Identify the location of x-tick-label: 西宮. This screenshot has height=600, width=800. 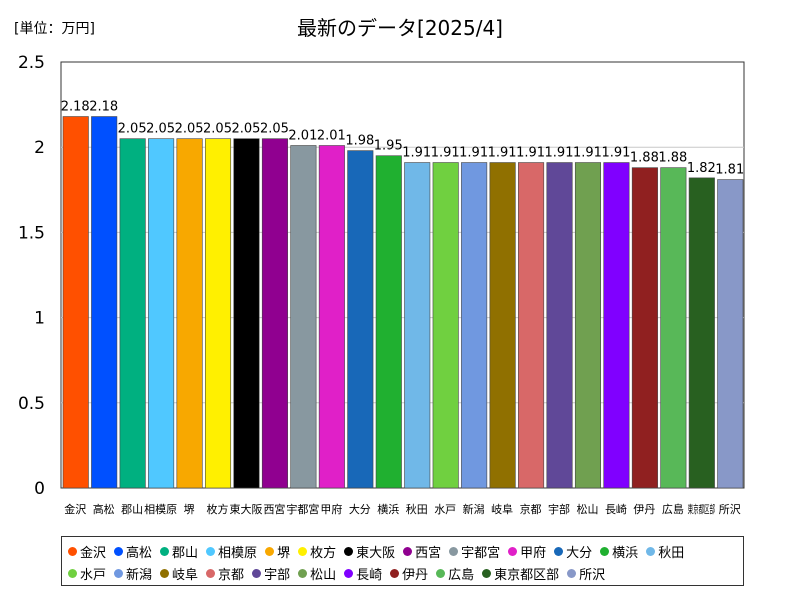
(274, 509).